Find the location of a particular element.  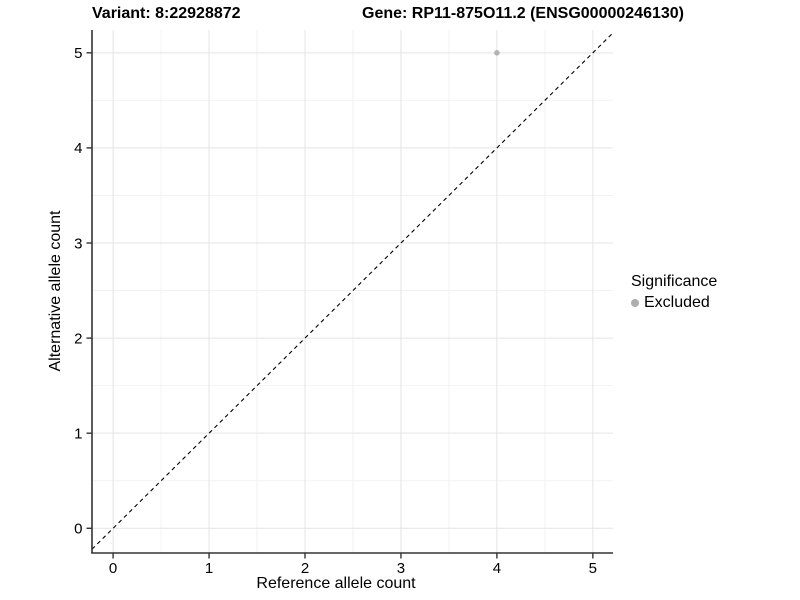

legend-item-excluded: Excluded is located at coordinates (674, 303).